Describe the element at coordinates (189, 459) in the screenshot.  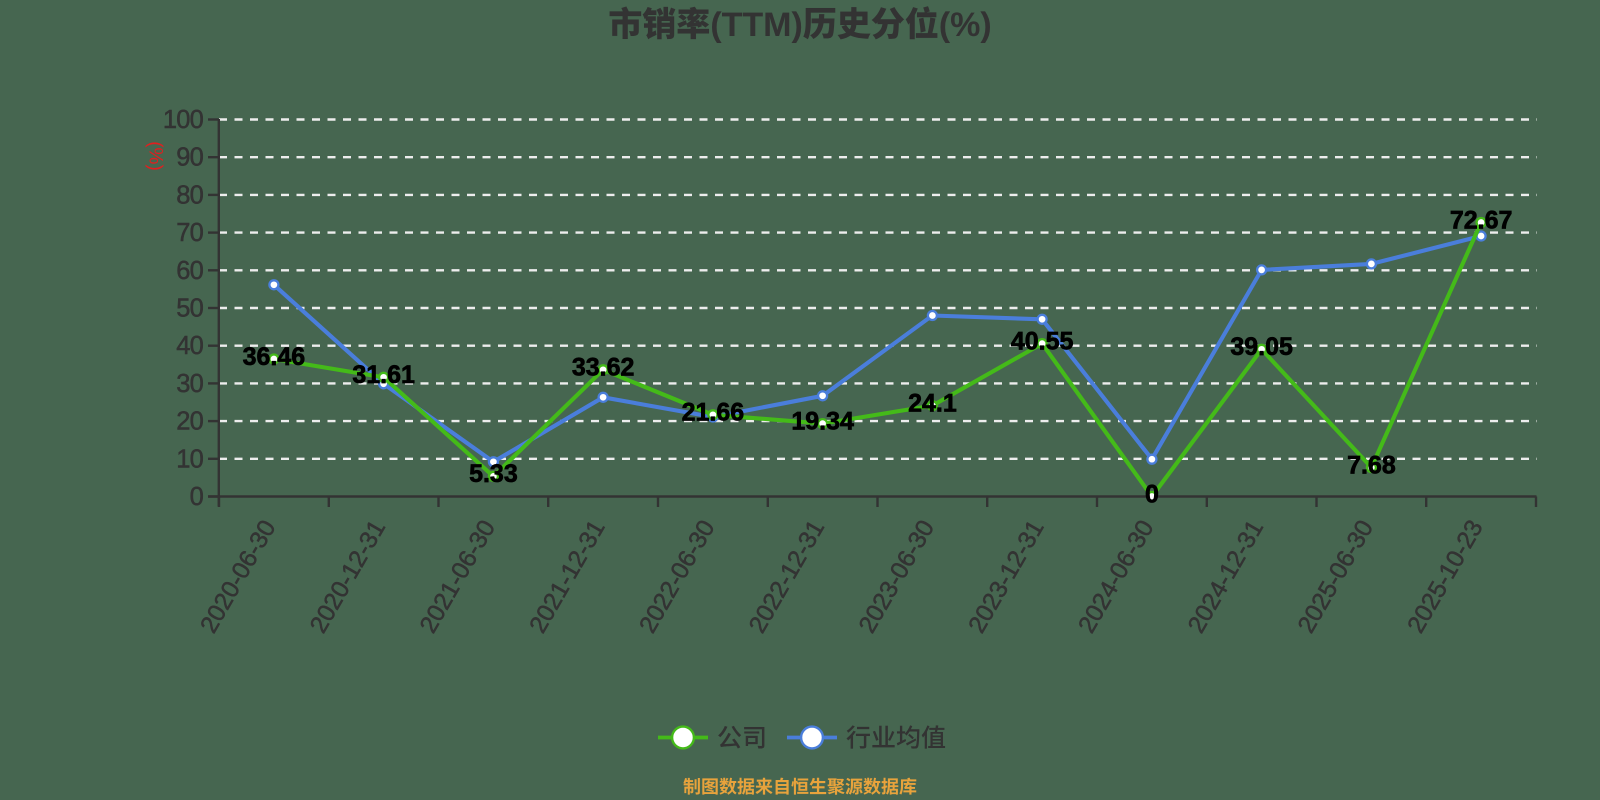
I see `svg-text: 10` at that location.